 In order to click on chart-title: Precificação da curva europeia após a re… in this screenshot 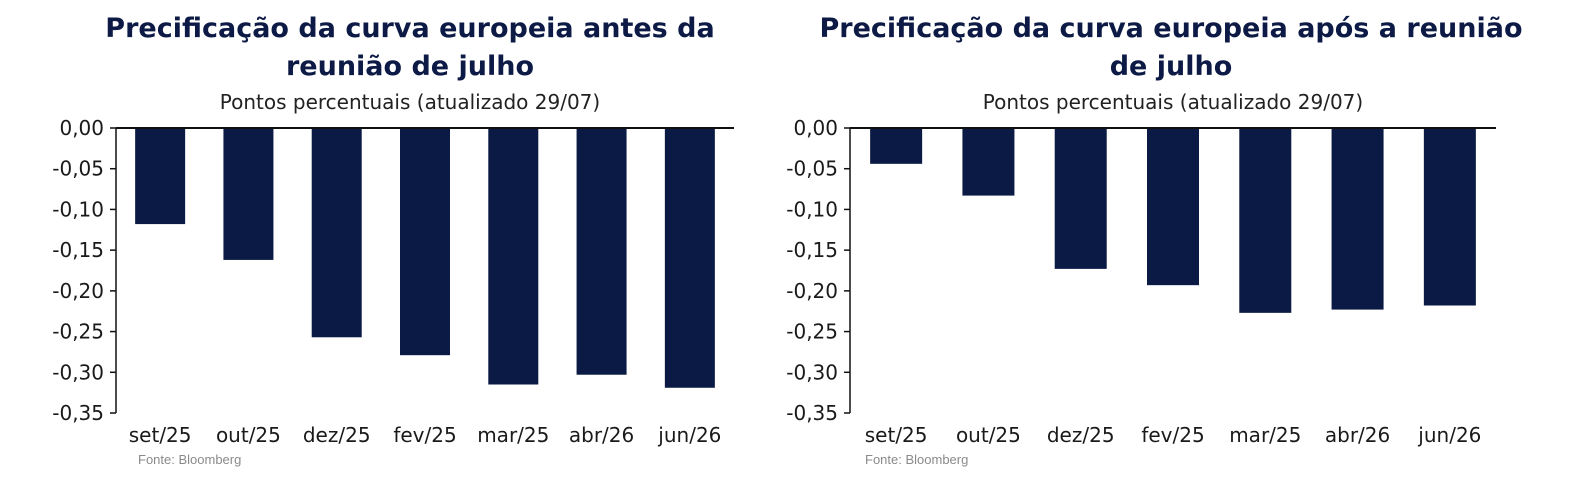, I will do `click(1171, 47)`.